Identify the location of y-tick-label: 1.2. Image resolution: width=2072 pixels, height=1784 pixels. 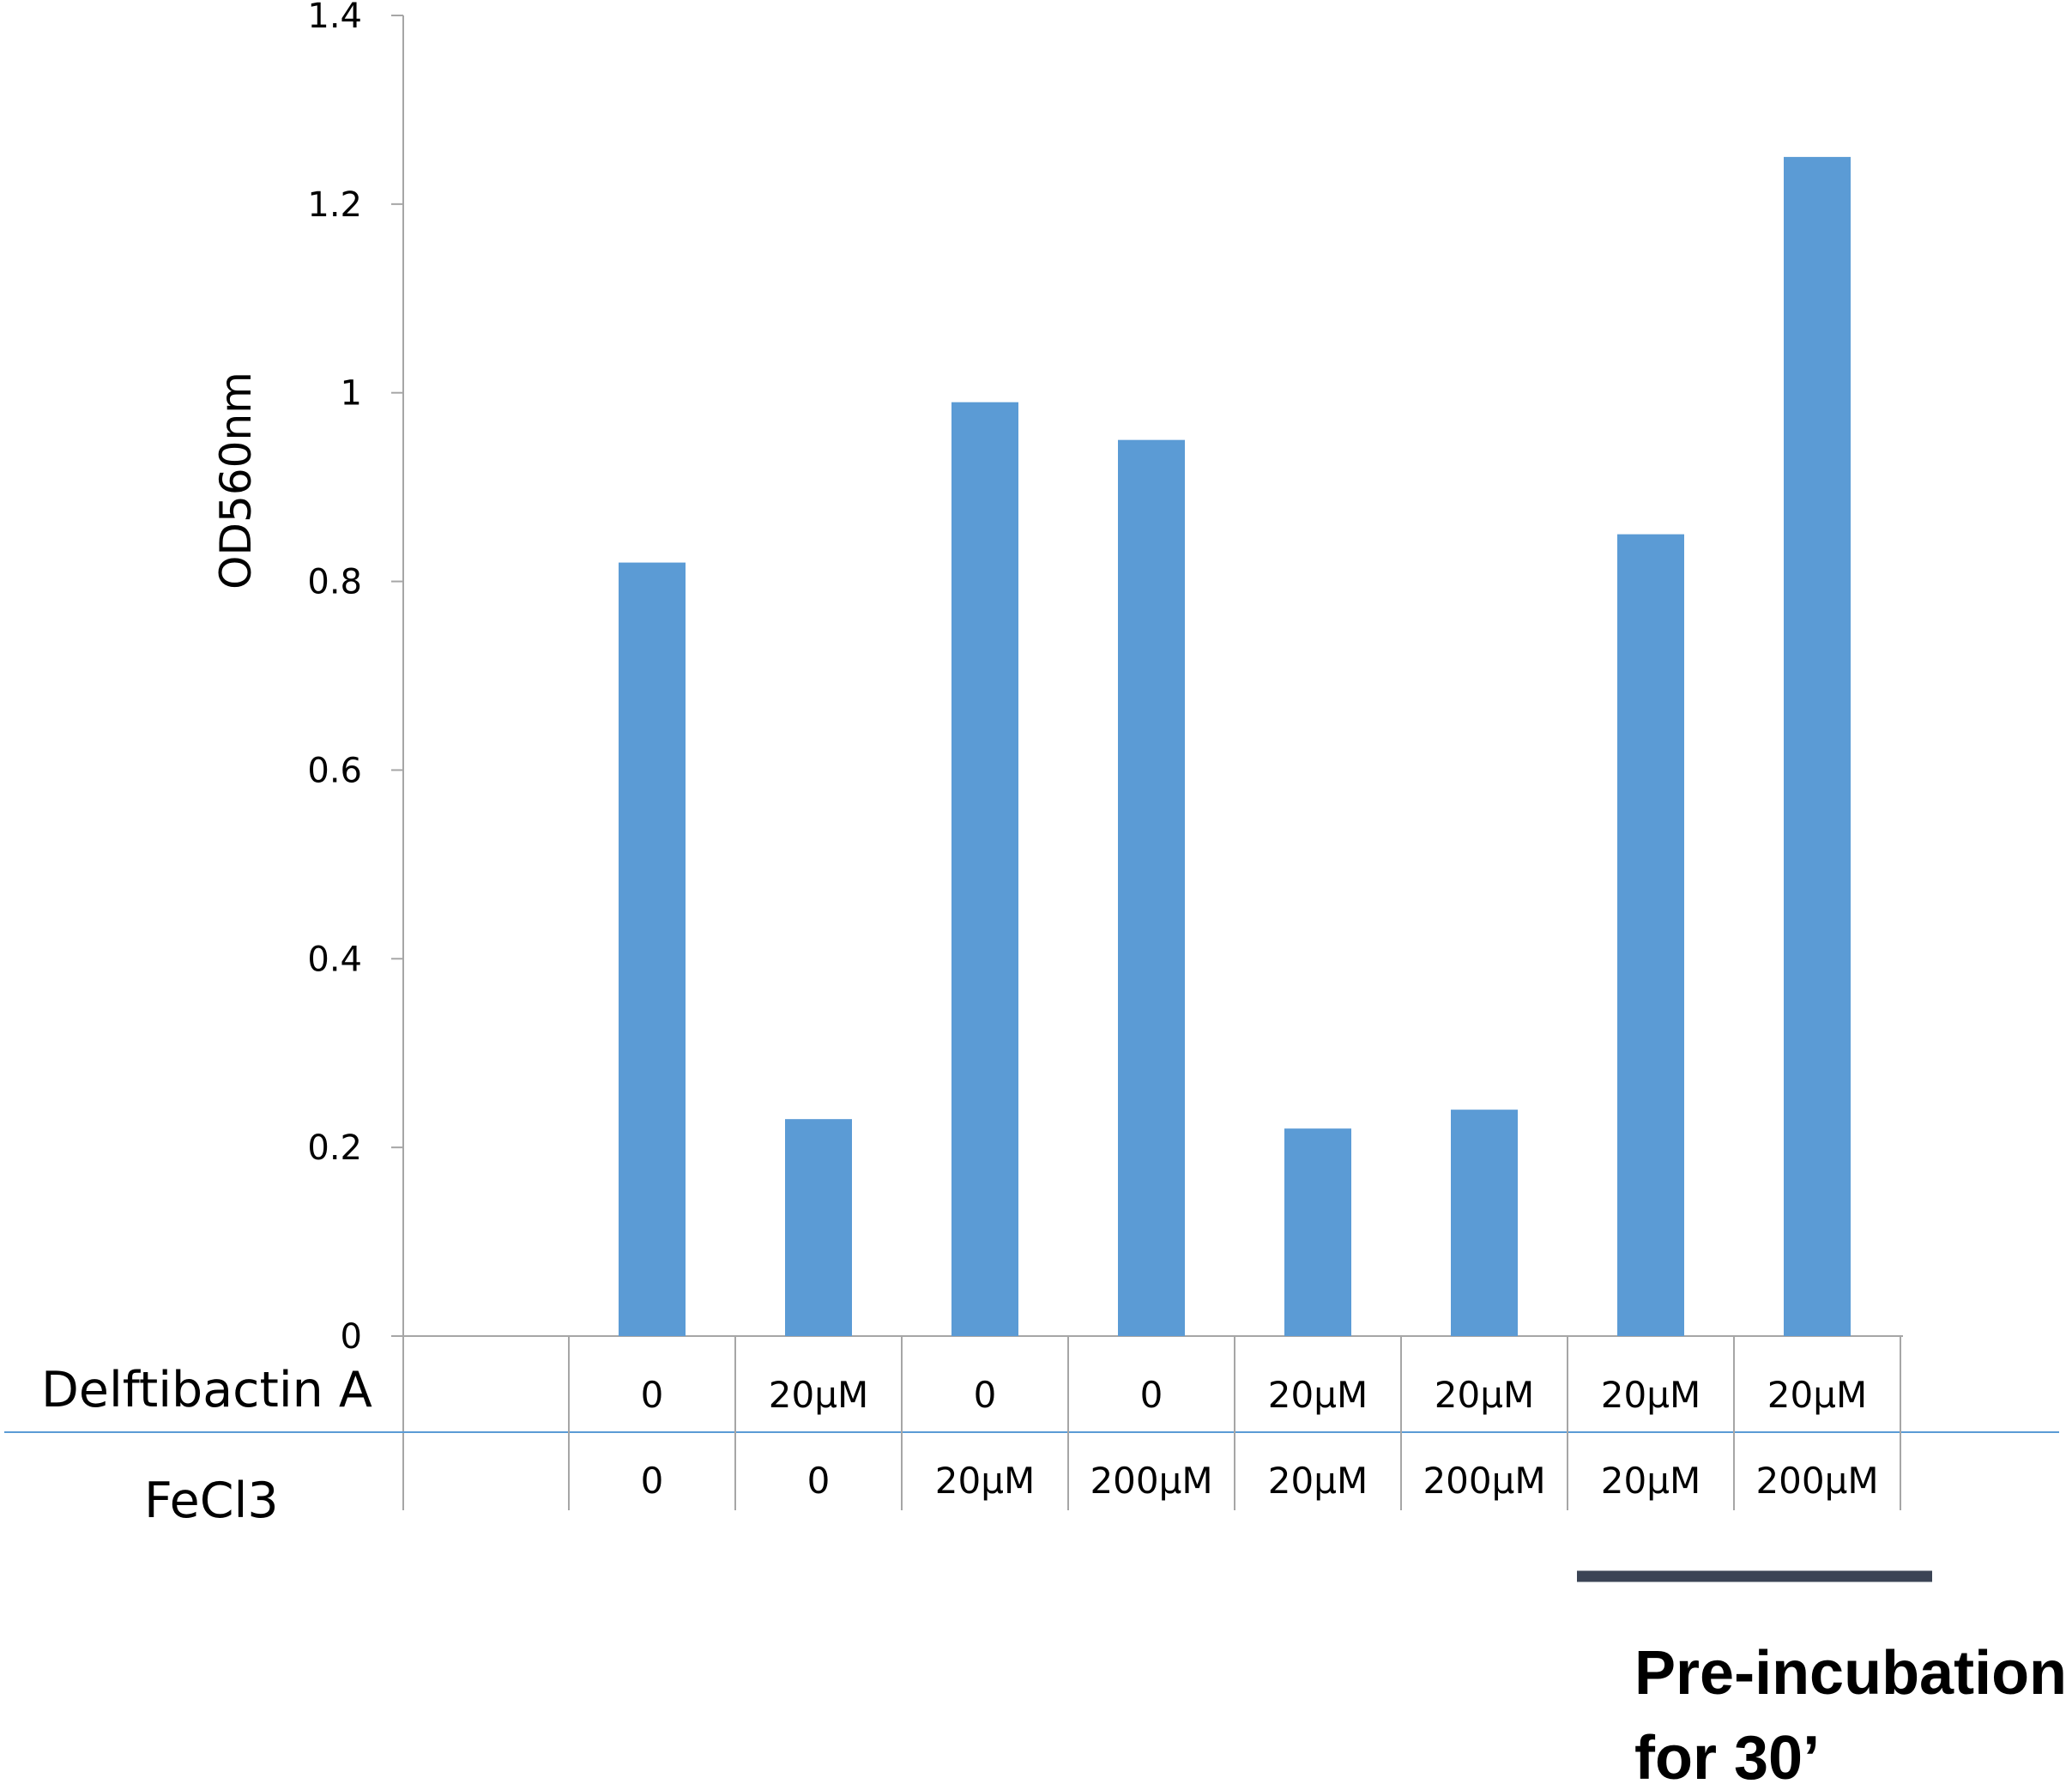
(334, 205).